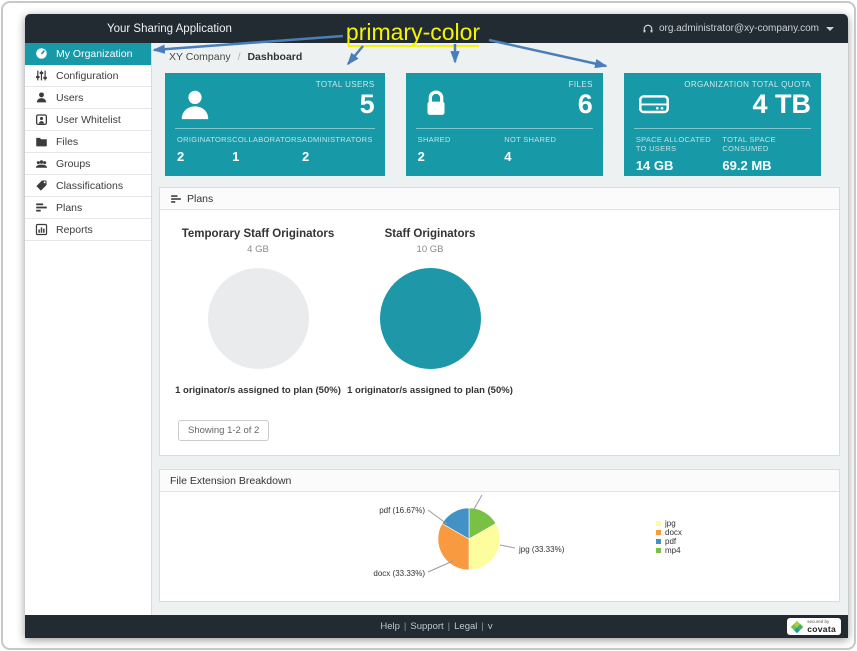  Describe the element at coordinates (74, 229) in the screenshot. I see `sidebar-item-label: Reports` at that location.